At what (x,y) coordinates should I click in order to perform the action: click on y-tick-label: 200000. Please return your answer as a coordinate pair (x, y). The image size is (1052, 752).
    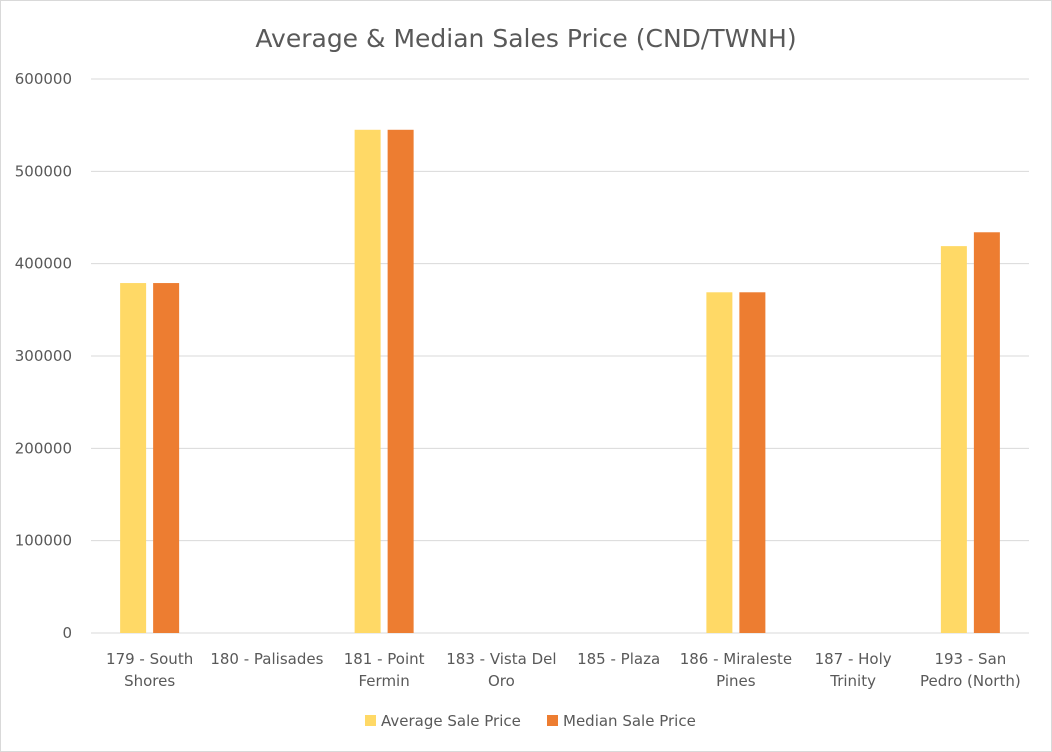
    Looking at the image, I should click on (43, 448).